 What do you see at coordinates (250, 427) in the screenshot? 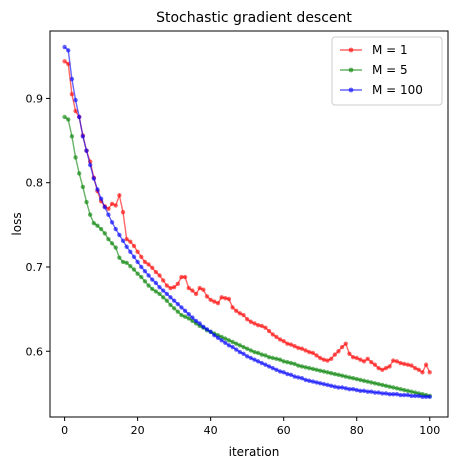
I see `x-axis: 0 20 40 60 80 100` at bounding box center [250, 427].